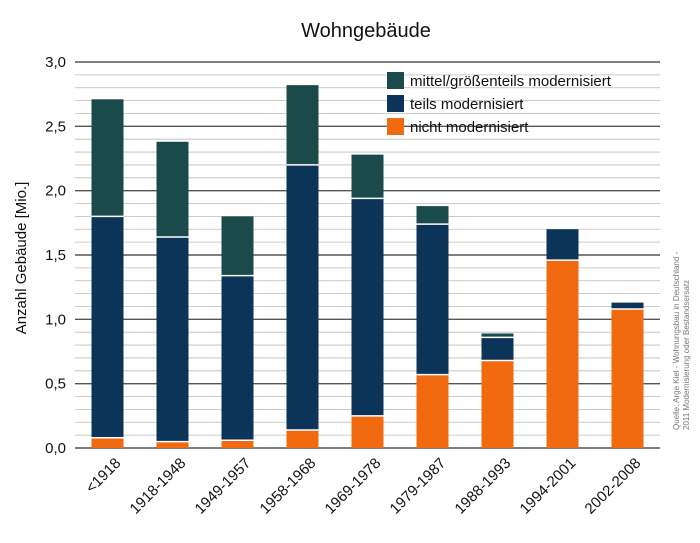  Describe the element at coordinates (483, 486) in the screenshot. I see `x-tick-label: 1988-1993` at that location.